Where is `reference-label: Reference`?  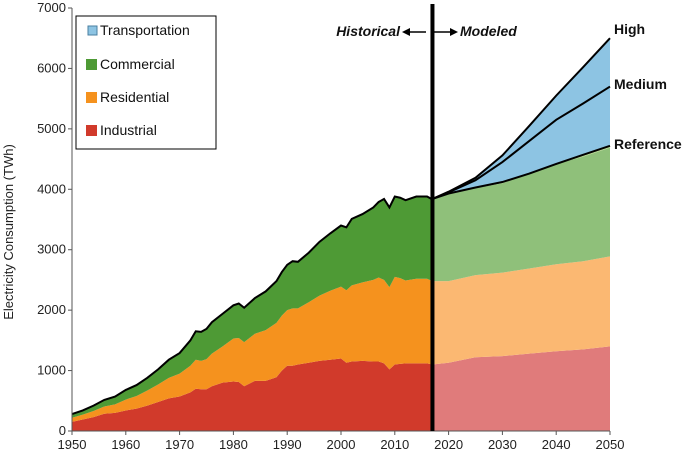
reference-label: Reference is located at coordinates (648, 144).